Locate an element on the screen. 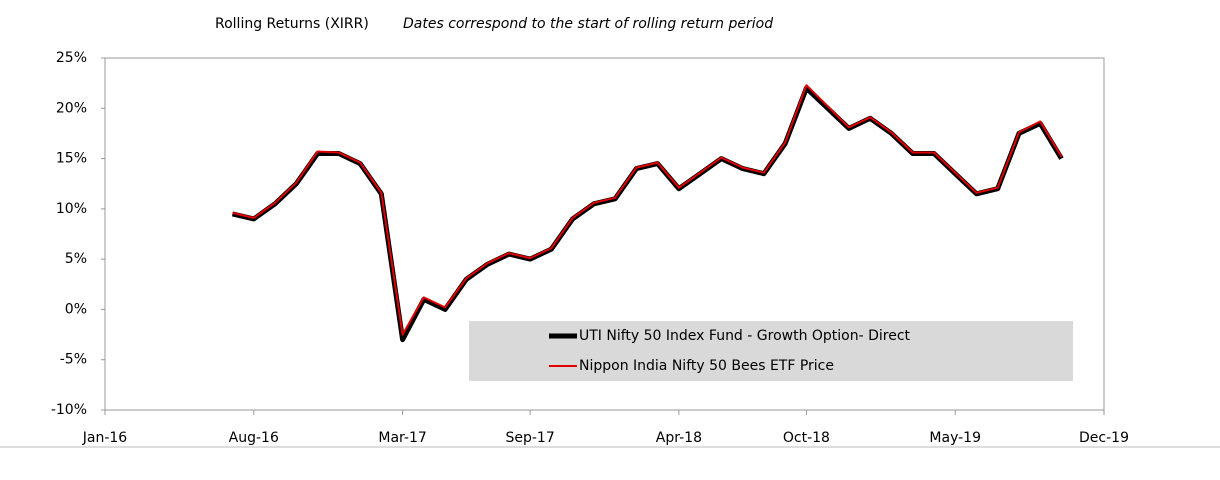 The image size is (1220, 480). y-tick-label: 5% is located at coordinates (76, 259).